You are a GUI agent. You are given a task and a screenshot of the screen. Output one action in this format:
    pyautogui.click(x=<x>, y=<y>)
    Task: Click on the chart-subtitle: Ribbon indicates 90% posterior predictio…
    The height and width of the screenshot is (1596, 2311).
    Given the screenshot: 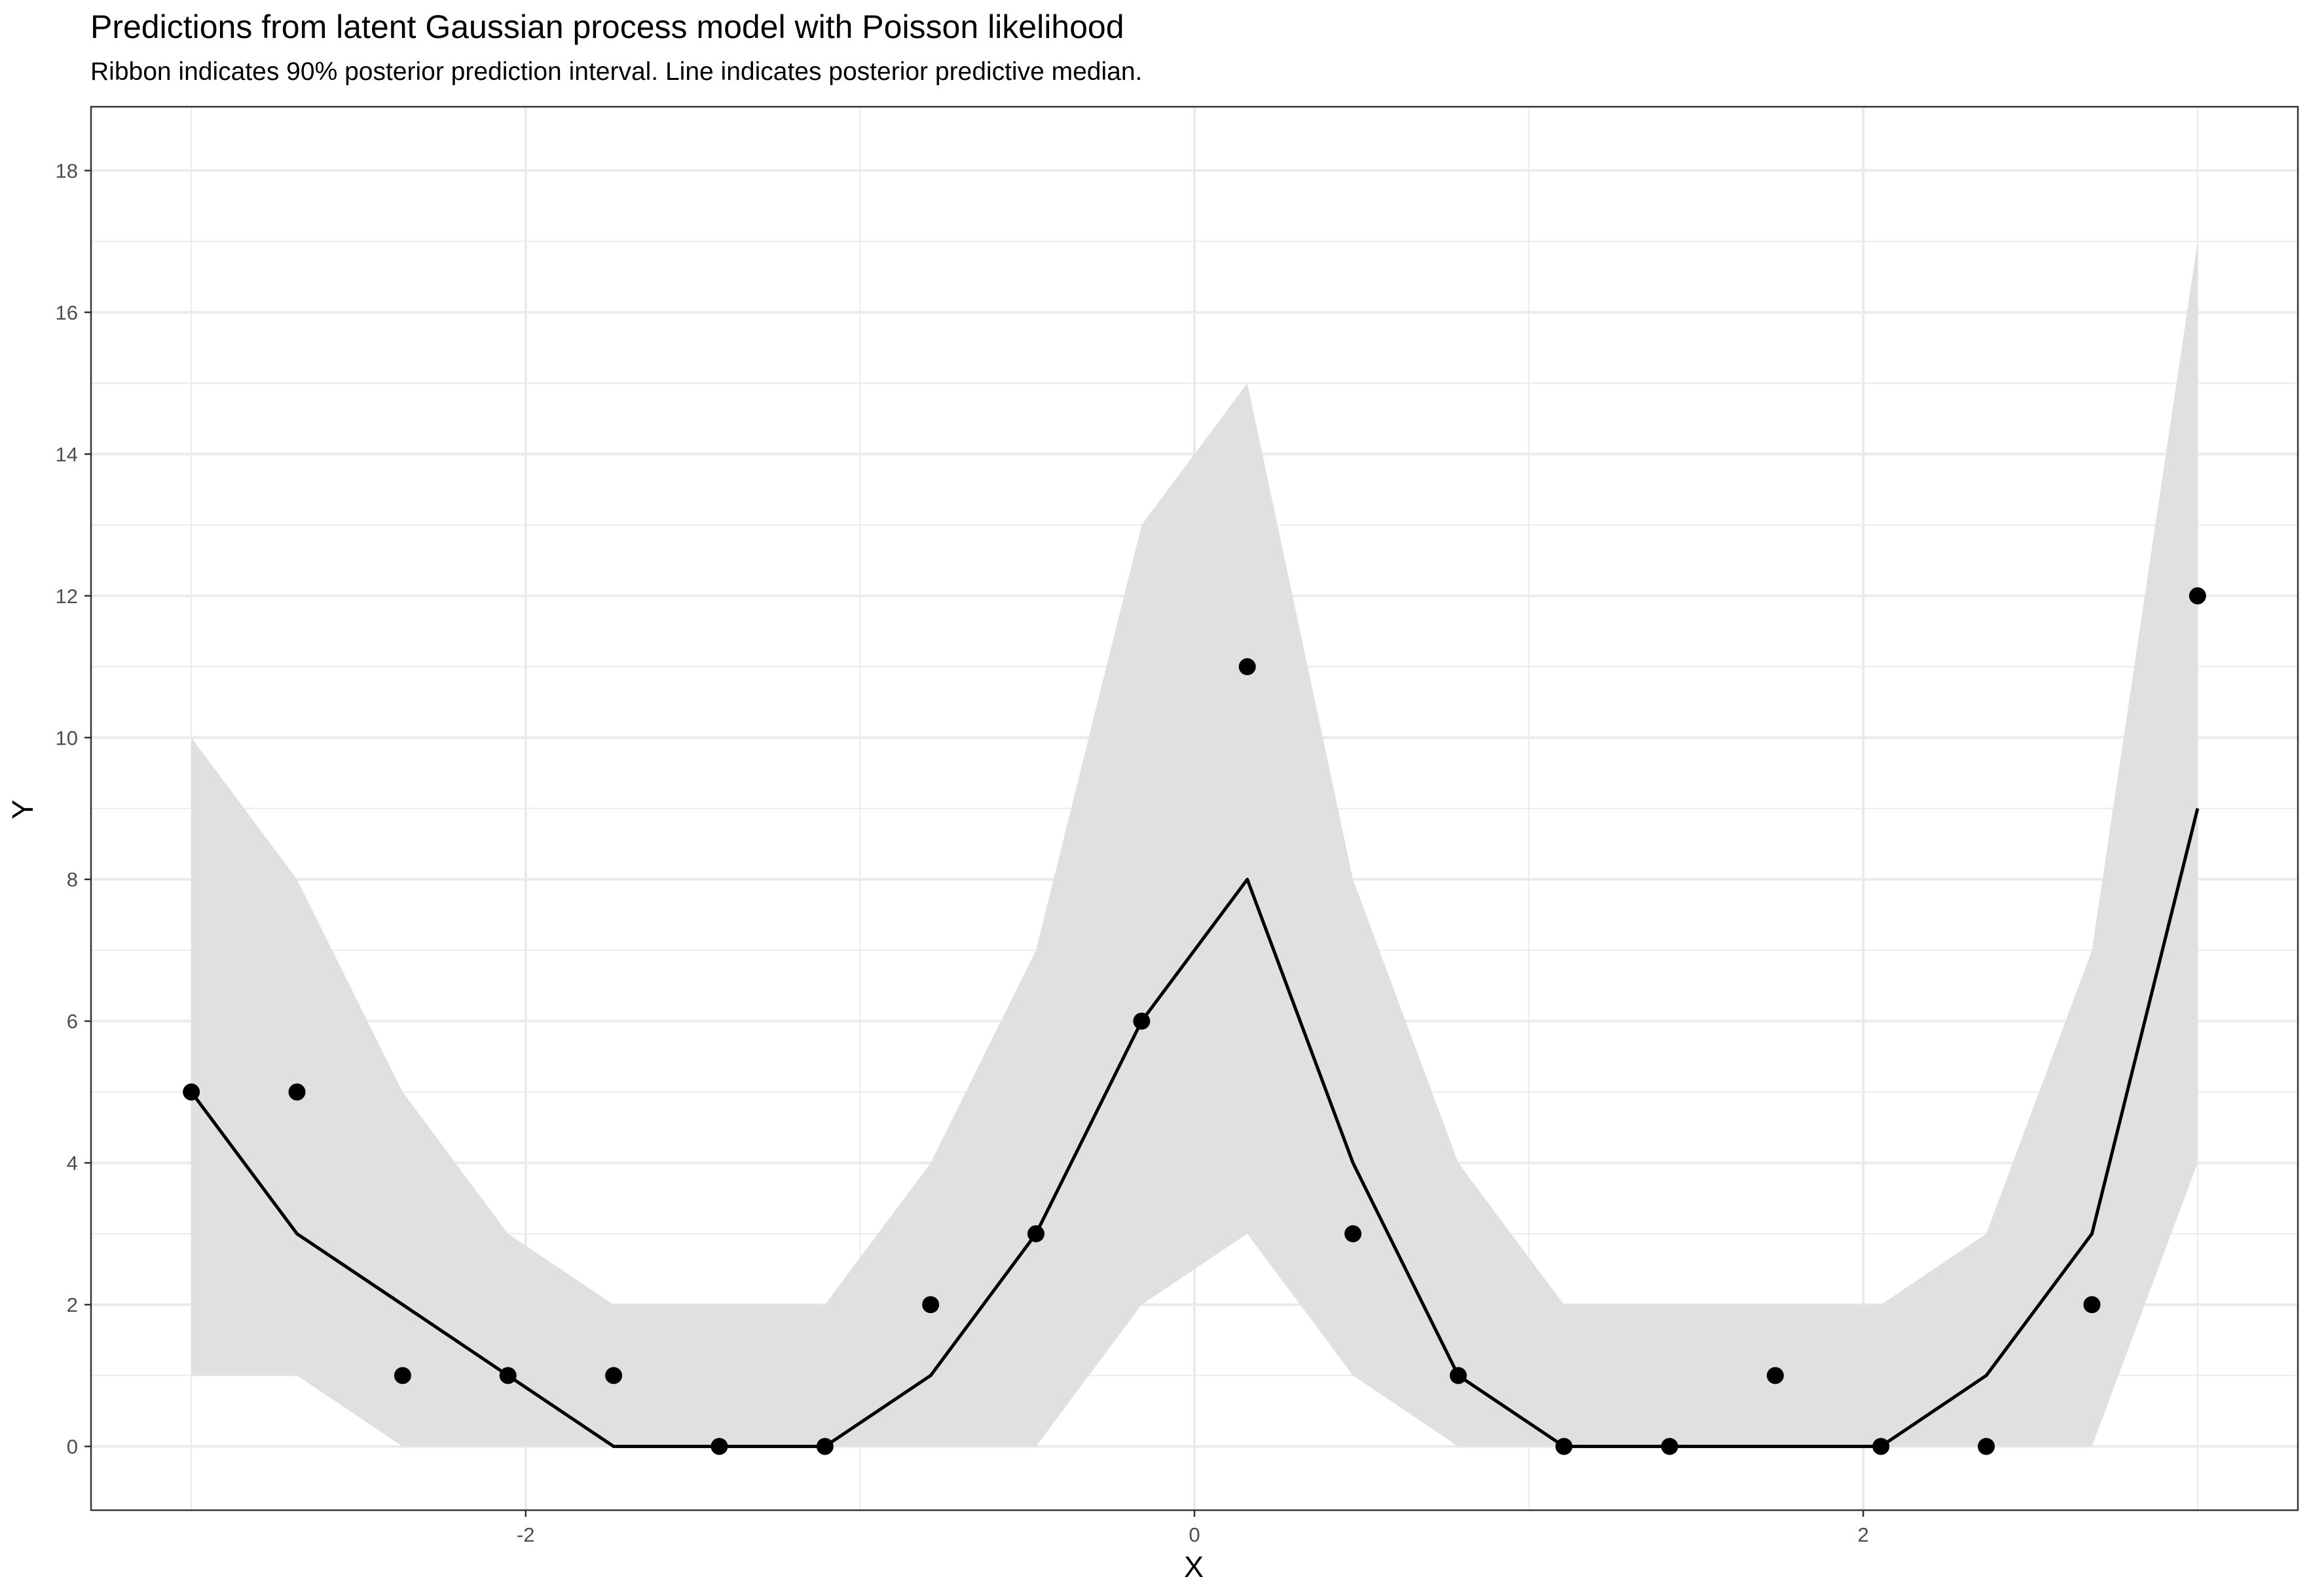 What is the action you would take?
    pyautogui.click(x=616, y=72)
    